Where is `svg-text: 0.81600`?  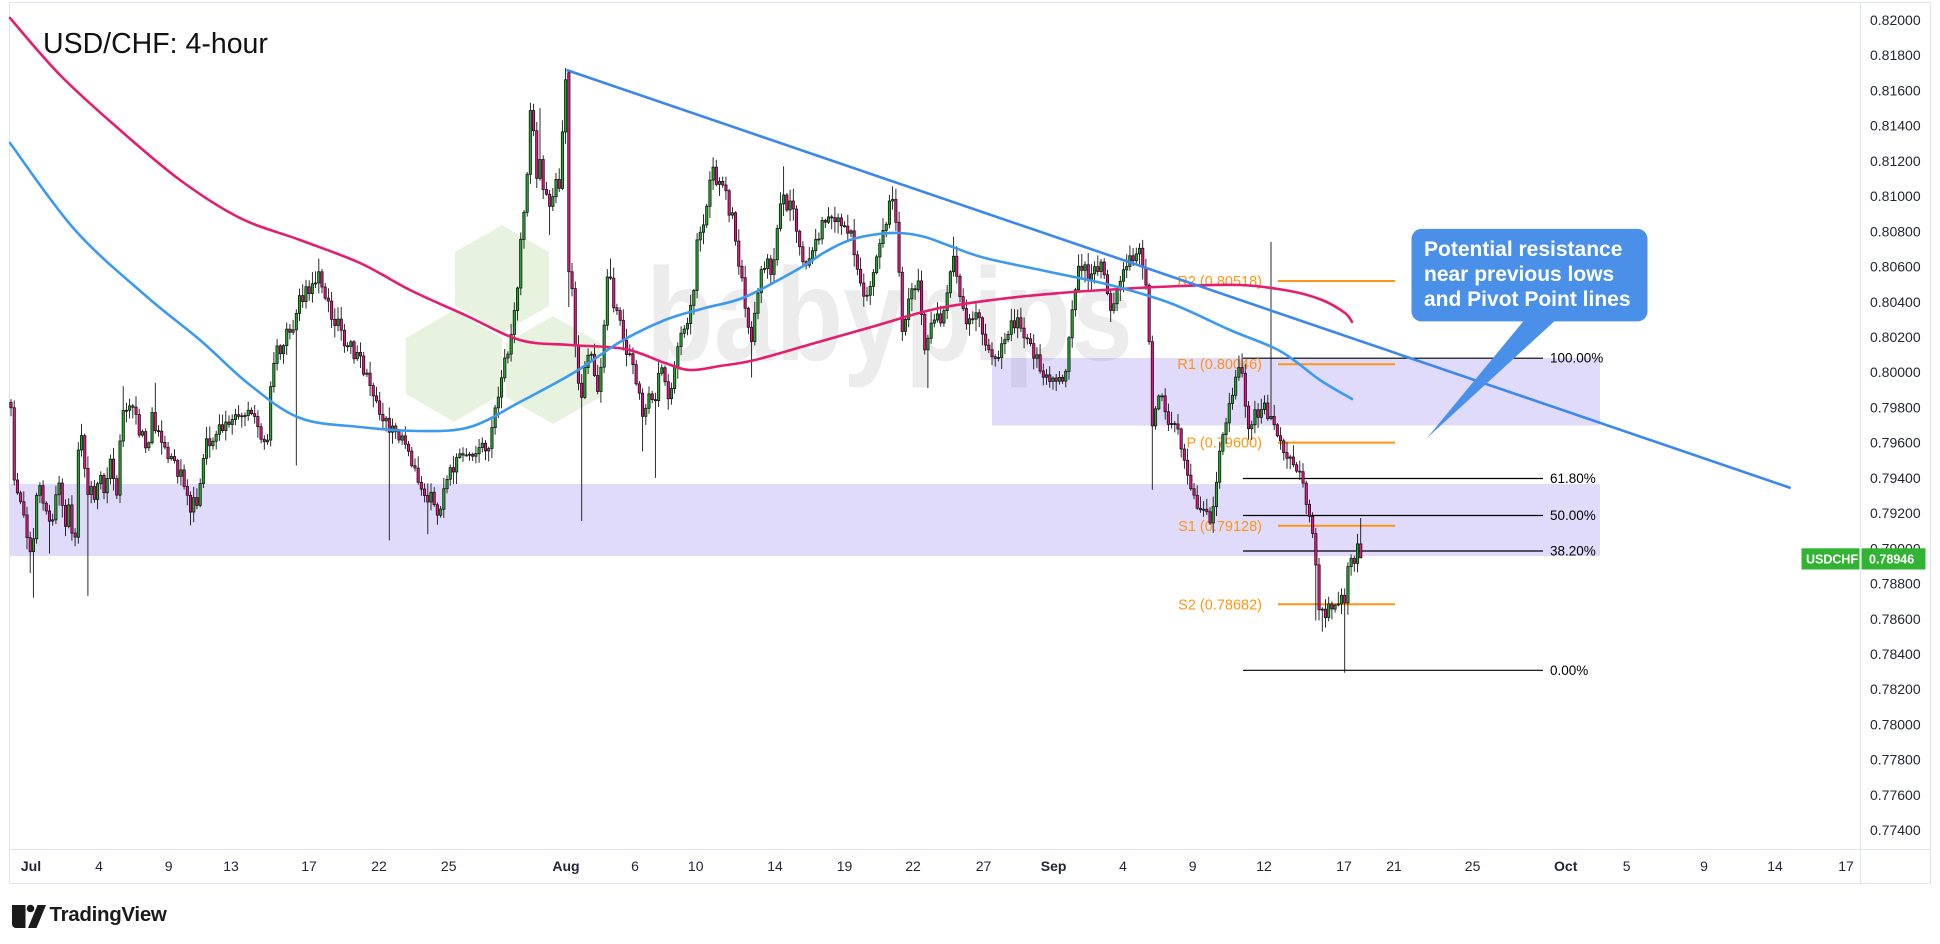 svg-text: 0.81600 is located at coordinates (1895, 90).